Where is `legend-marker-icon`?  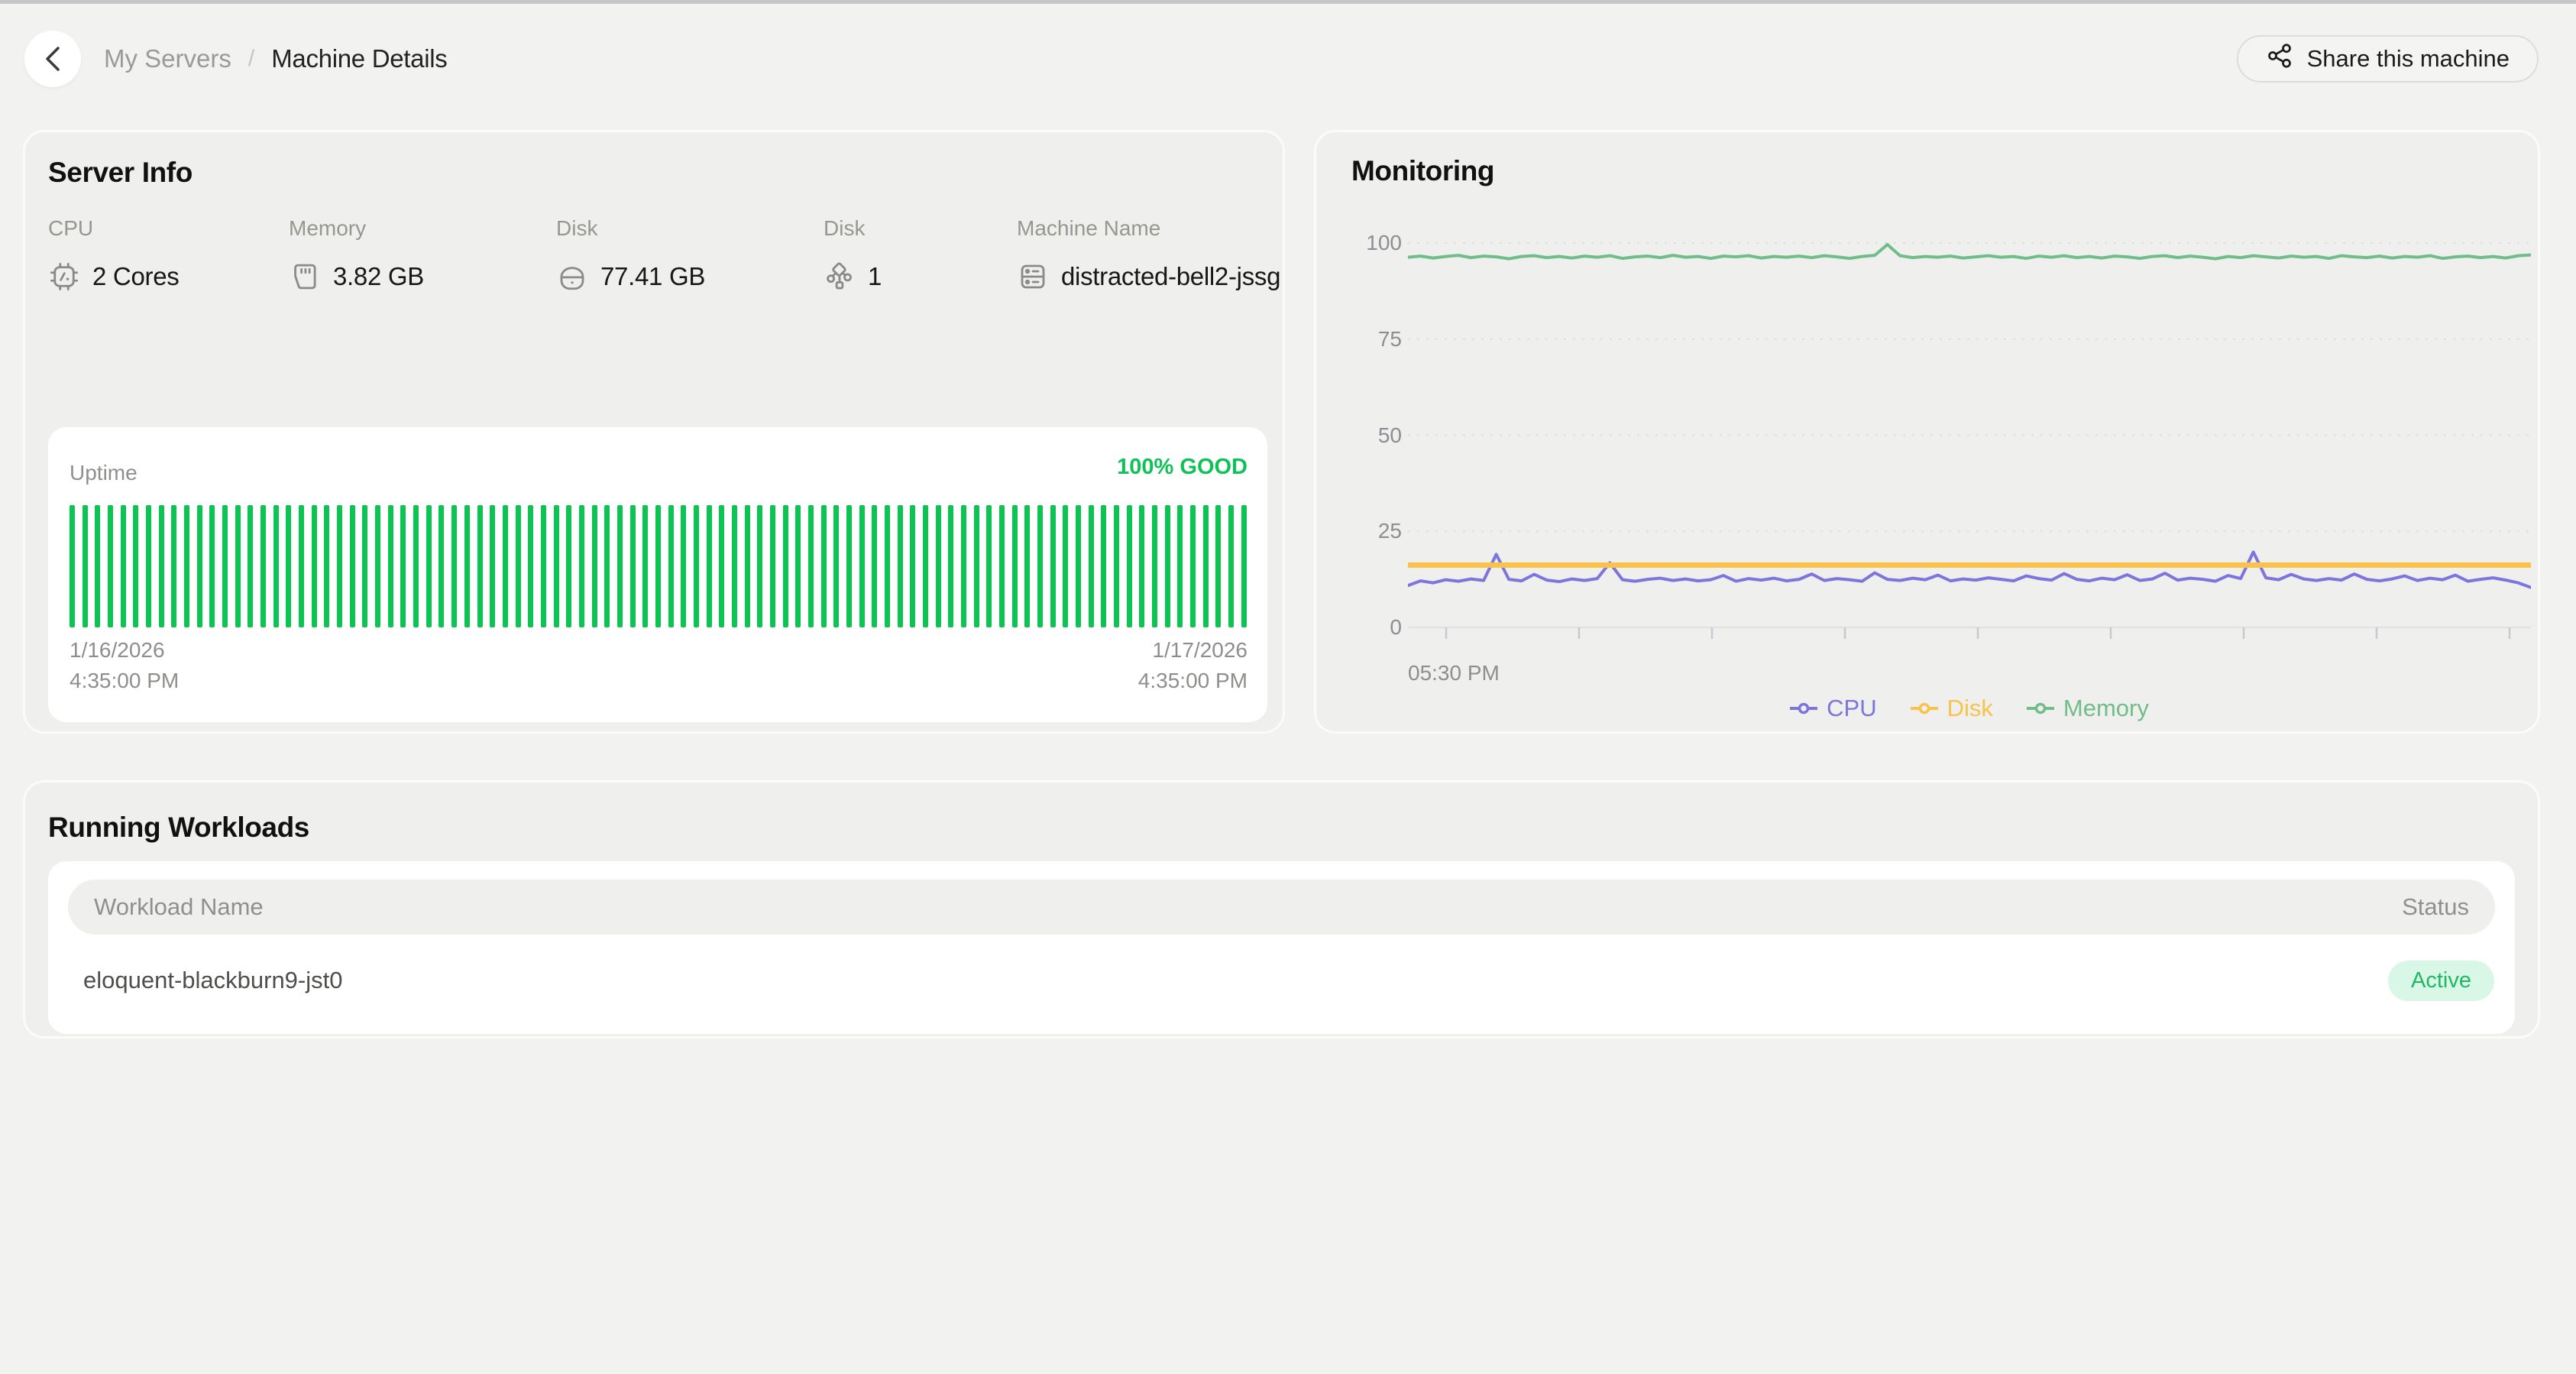 legend-marker-icon is located at coordinates (1804, 708).